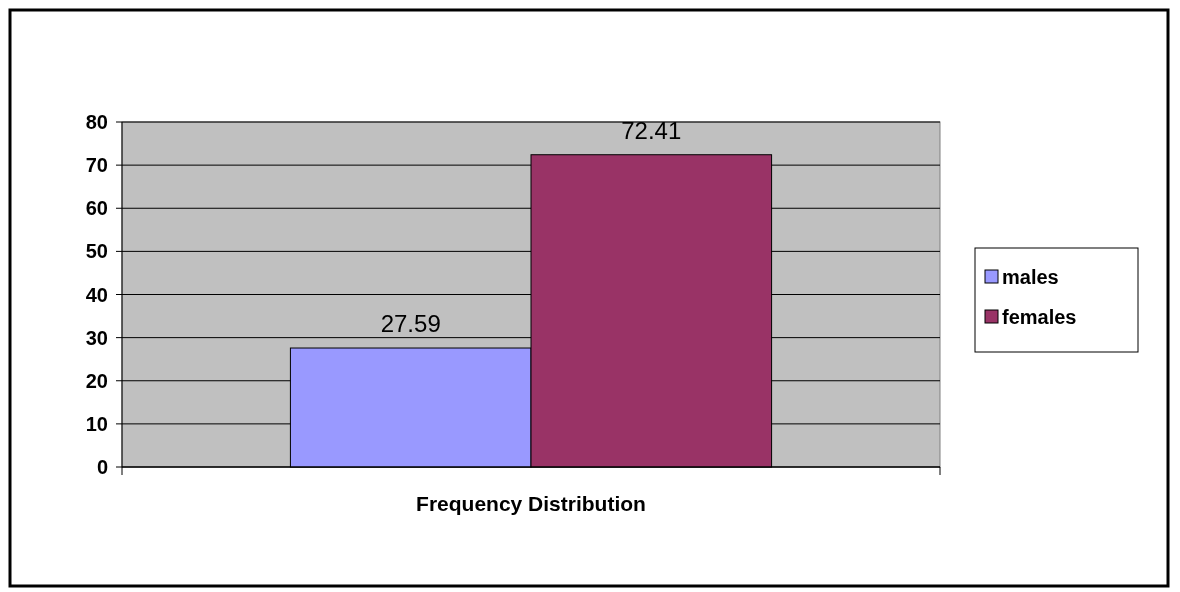  Describe the element at coordinates (651, 130) in the screenshot. I see `data-label: 72.41` at that location.